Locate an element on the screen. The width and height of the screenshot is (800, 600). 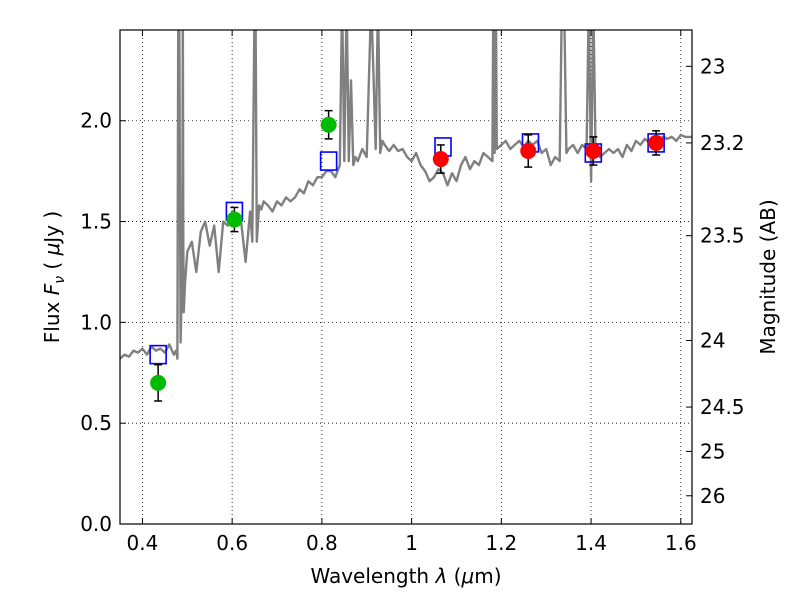
x-axis-title: Wavelength λ (μm) is located at coordinates (405, 576).